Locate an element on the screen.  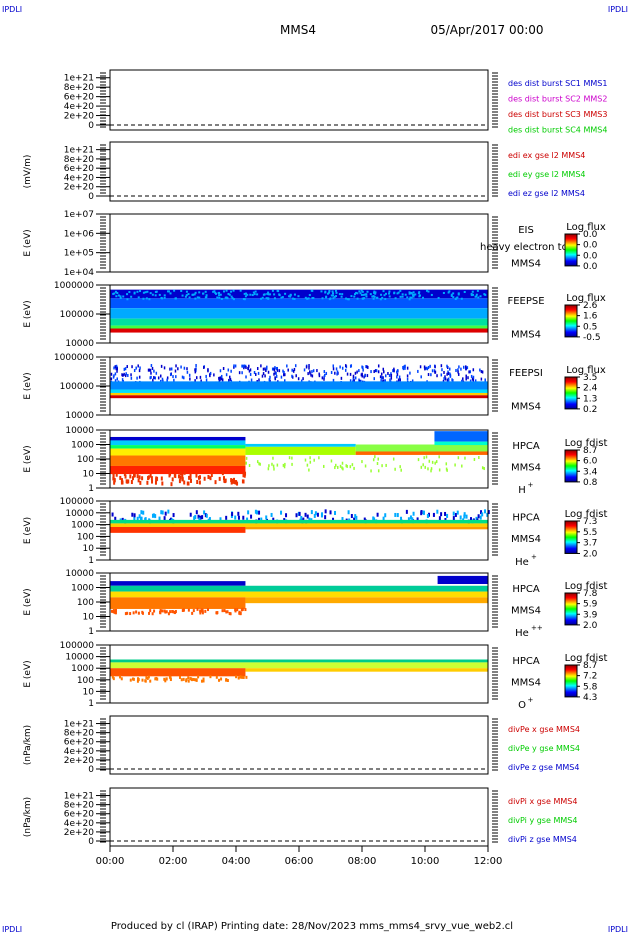
colorbar-tick-label: 5.9 is located at coordinates (590, 605).